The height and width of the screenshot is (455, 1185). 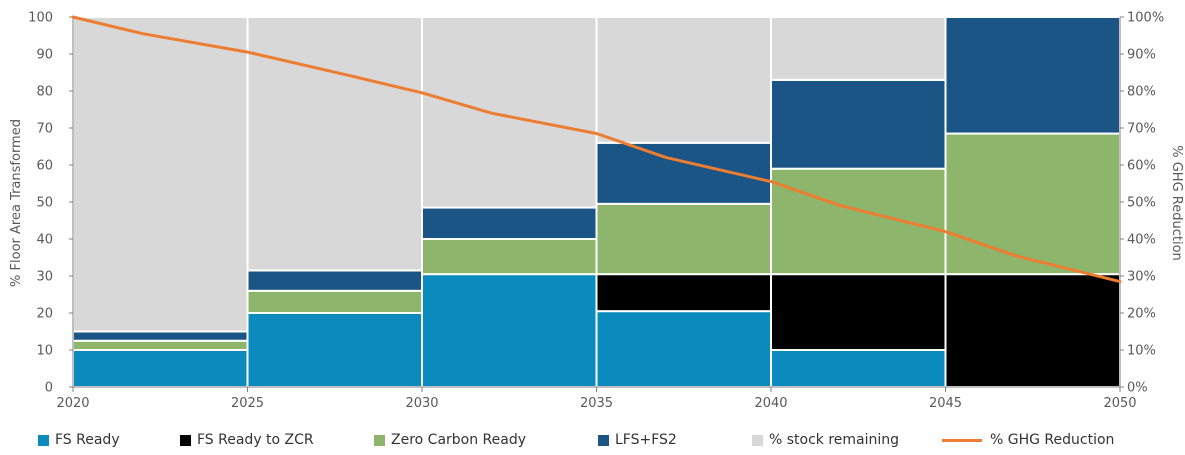 What do you see at coordinates (43, 440) in the screenshot?
I see `legend-swatch-fs-ready` at bounding box center [43, 440].